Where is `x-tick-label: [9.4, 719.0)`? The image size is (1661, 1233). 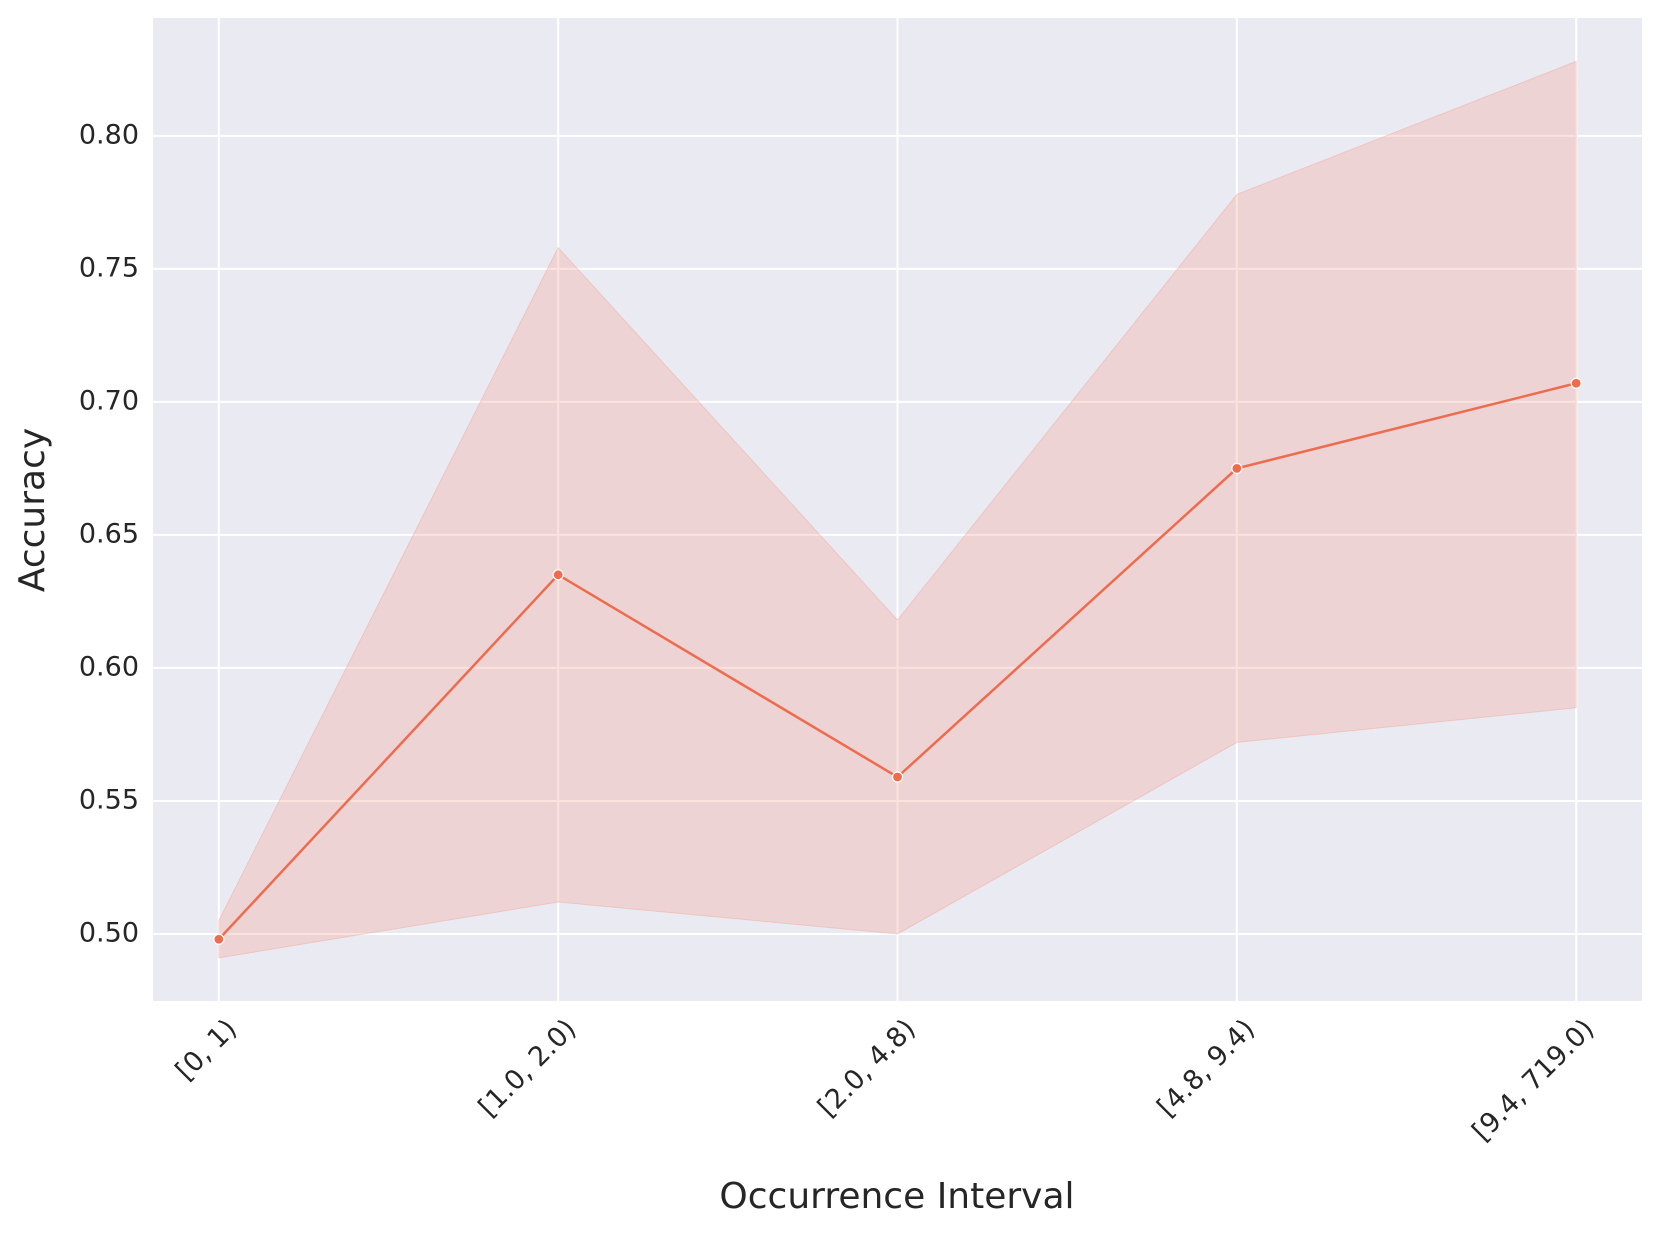 x-tick-label: [9.4, 719.0) is located at coordinates (1533, 1080).